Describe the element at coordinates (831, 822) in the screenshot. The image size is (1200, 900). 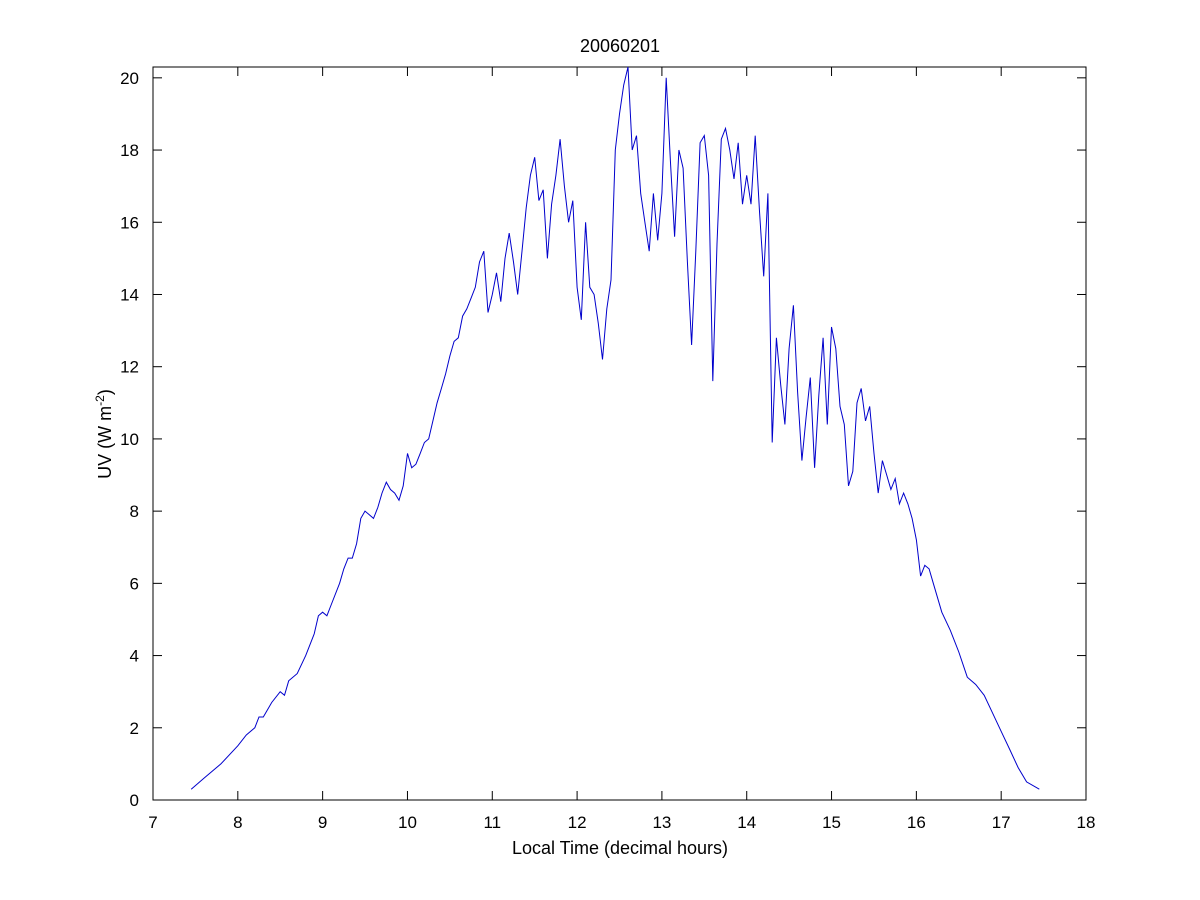
I see `x-tick-label: 15` at that location.